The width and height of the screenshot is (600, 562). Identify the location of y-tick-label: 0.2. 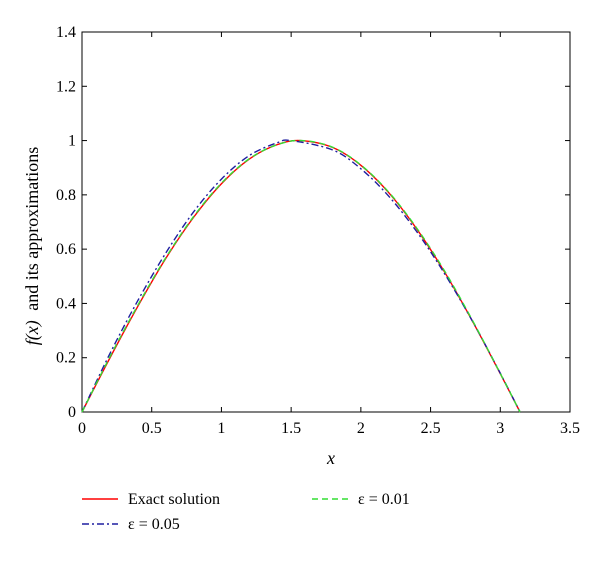
(66, 358).